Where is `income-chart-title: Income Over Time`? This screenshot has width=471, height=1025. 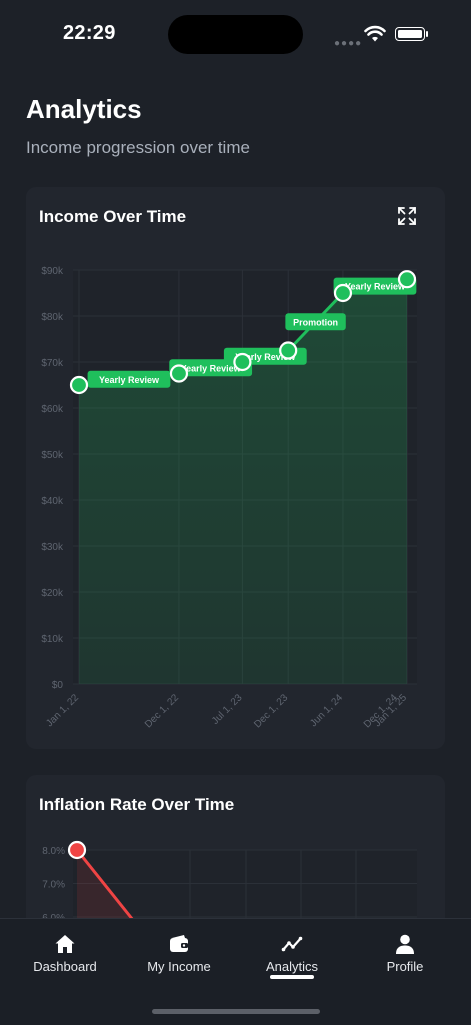
income-chart-title: Income Over Time is located at coordinates (113, 216).